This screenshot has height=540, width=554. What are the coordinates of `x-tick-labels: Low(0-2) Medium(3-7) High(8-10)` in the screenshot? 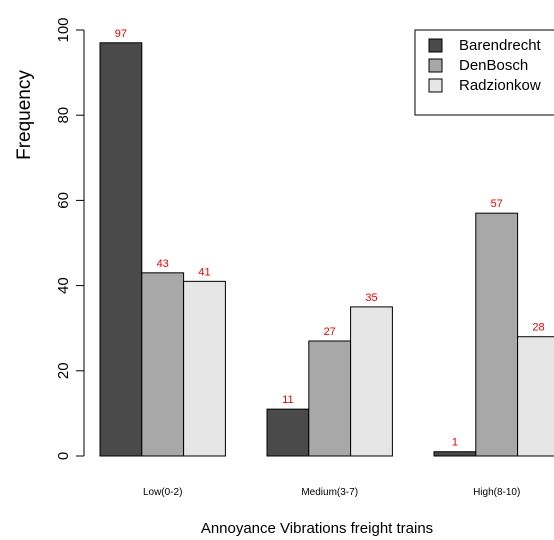 It's located at (331, 492).